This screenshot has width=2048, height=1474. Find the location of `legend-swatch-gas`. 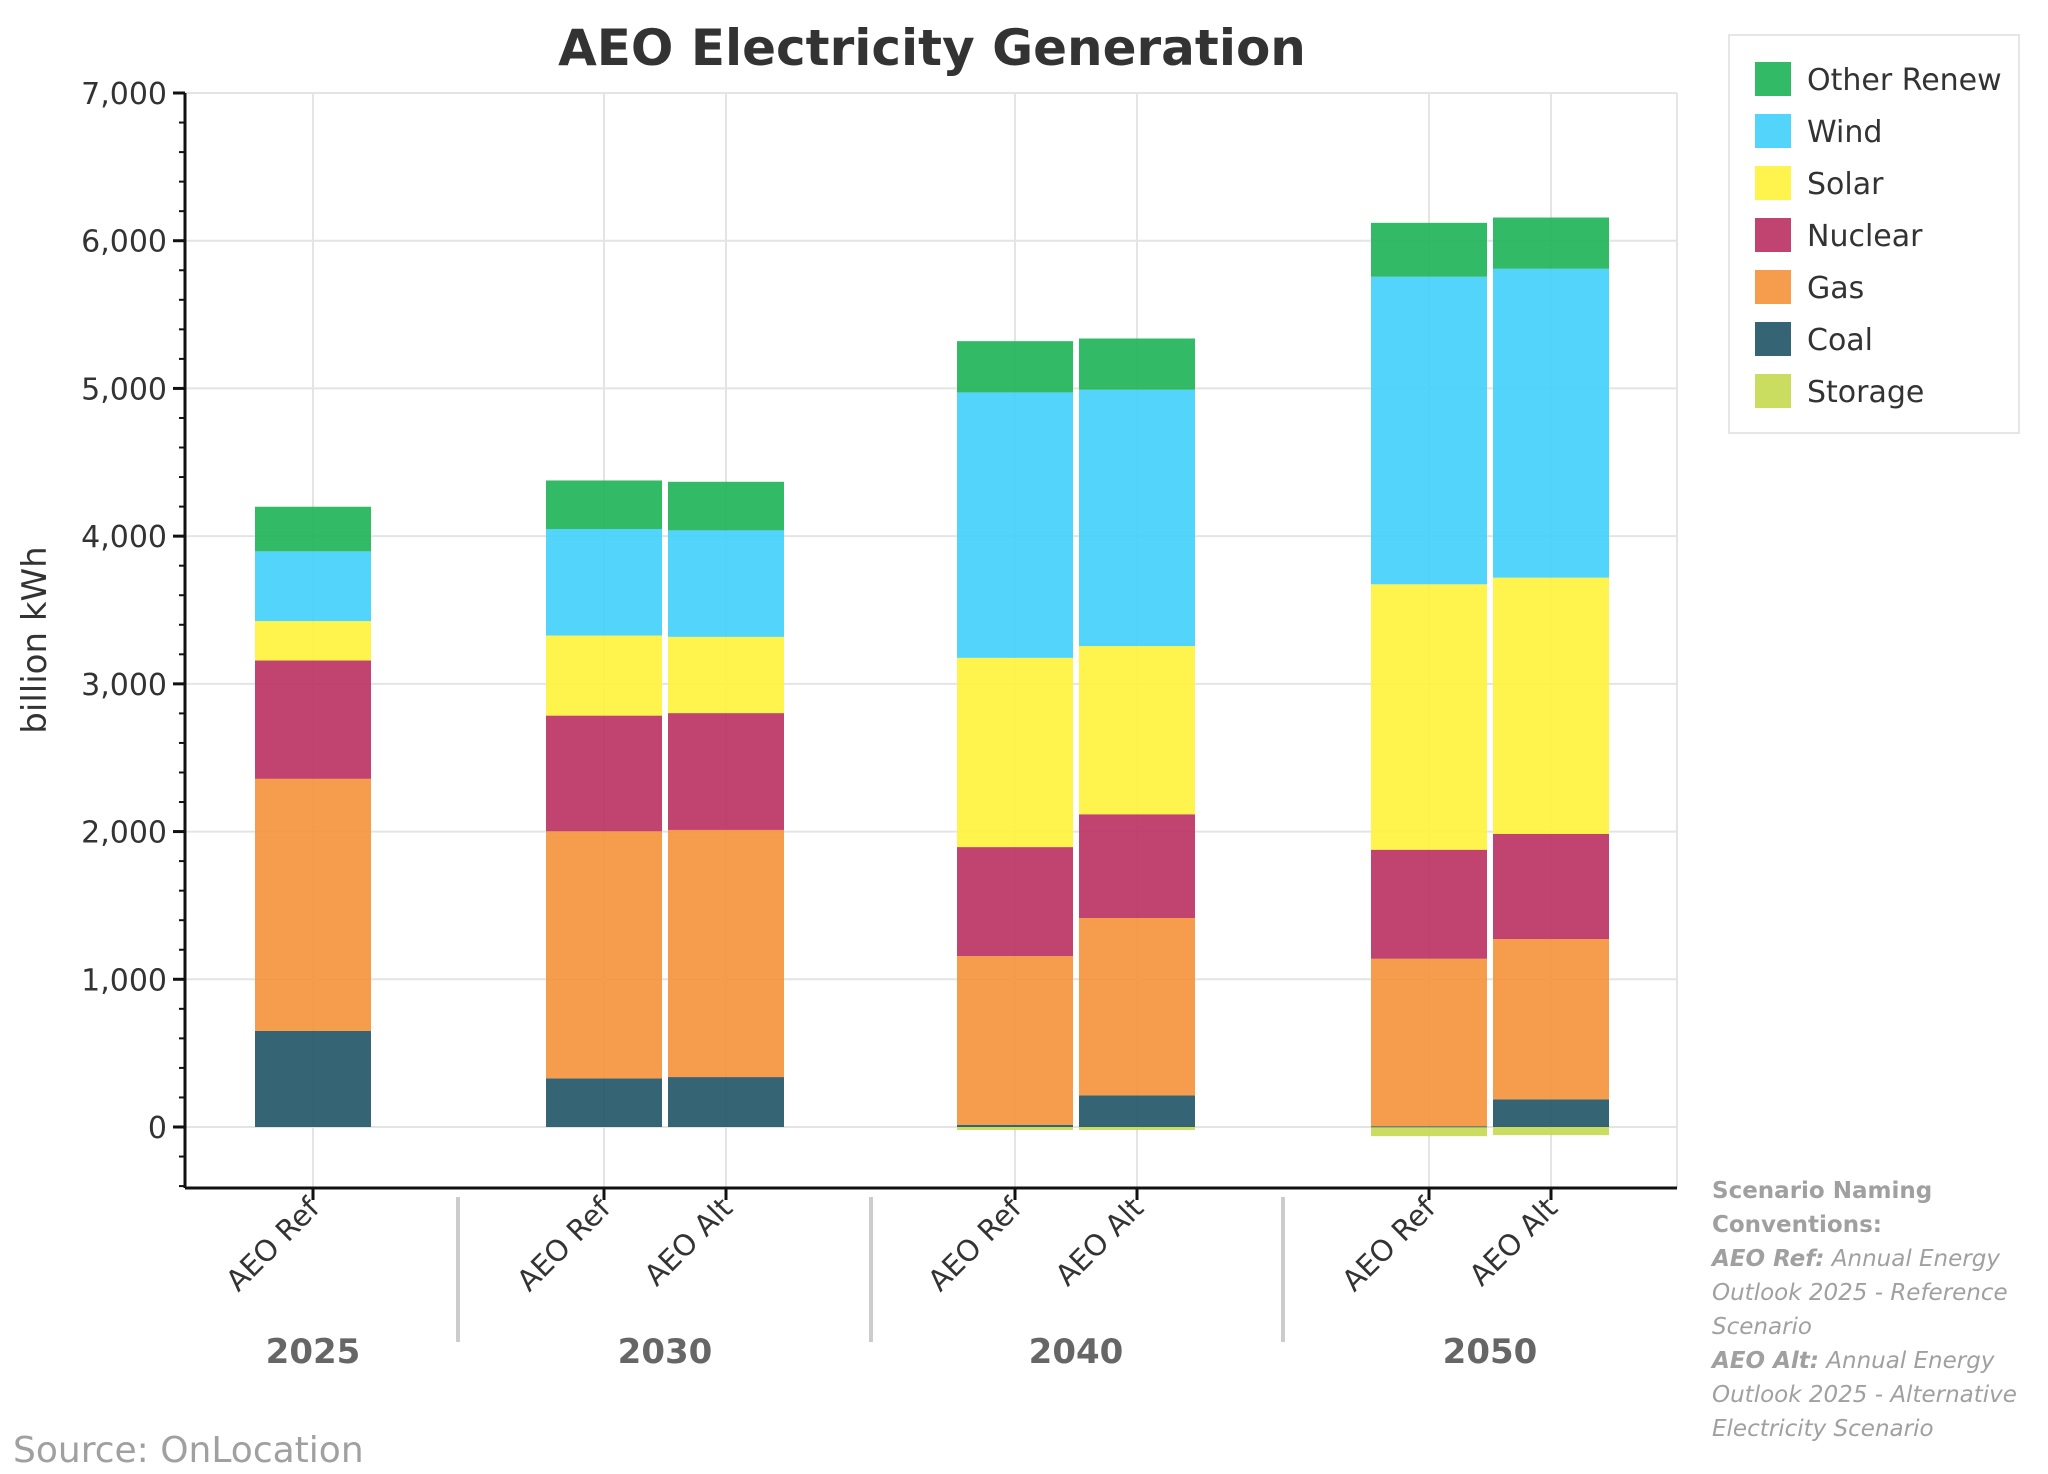

legend-swatch-gas is located at coordinates (1773, 287).